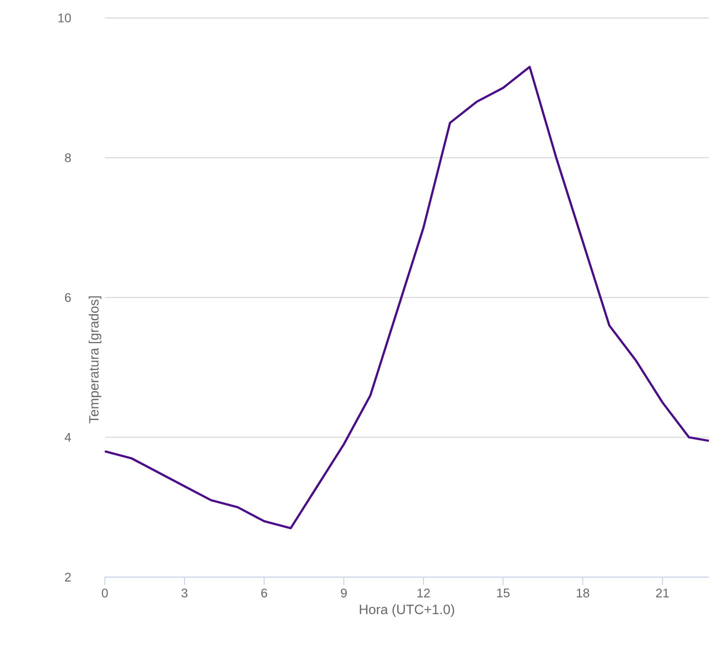 This screenshot has height=657, width=710. Describe the element at coordinates (95, 360) in the screenshot. I see `y-axis-title: Temperatura [grados]` at that location.